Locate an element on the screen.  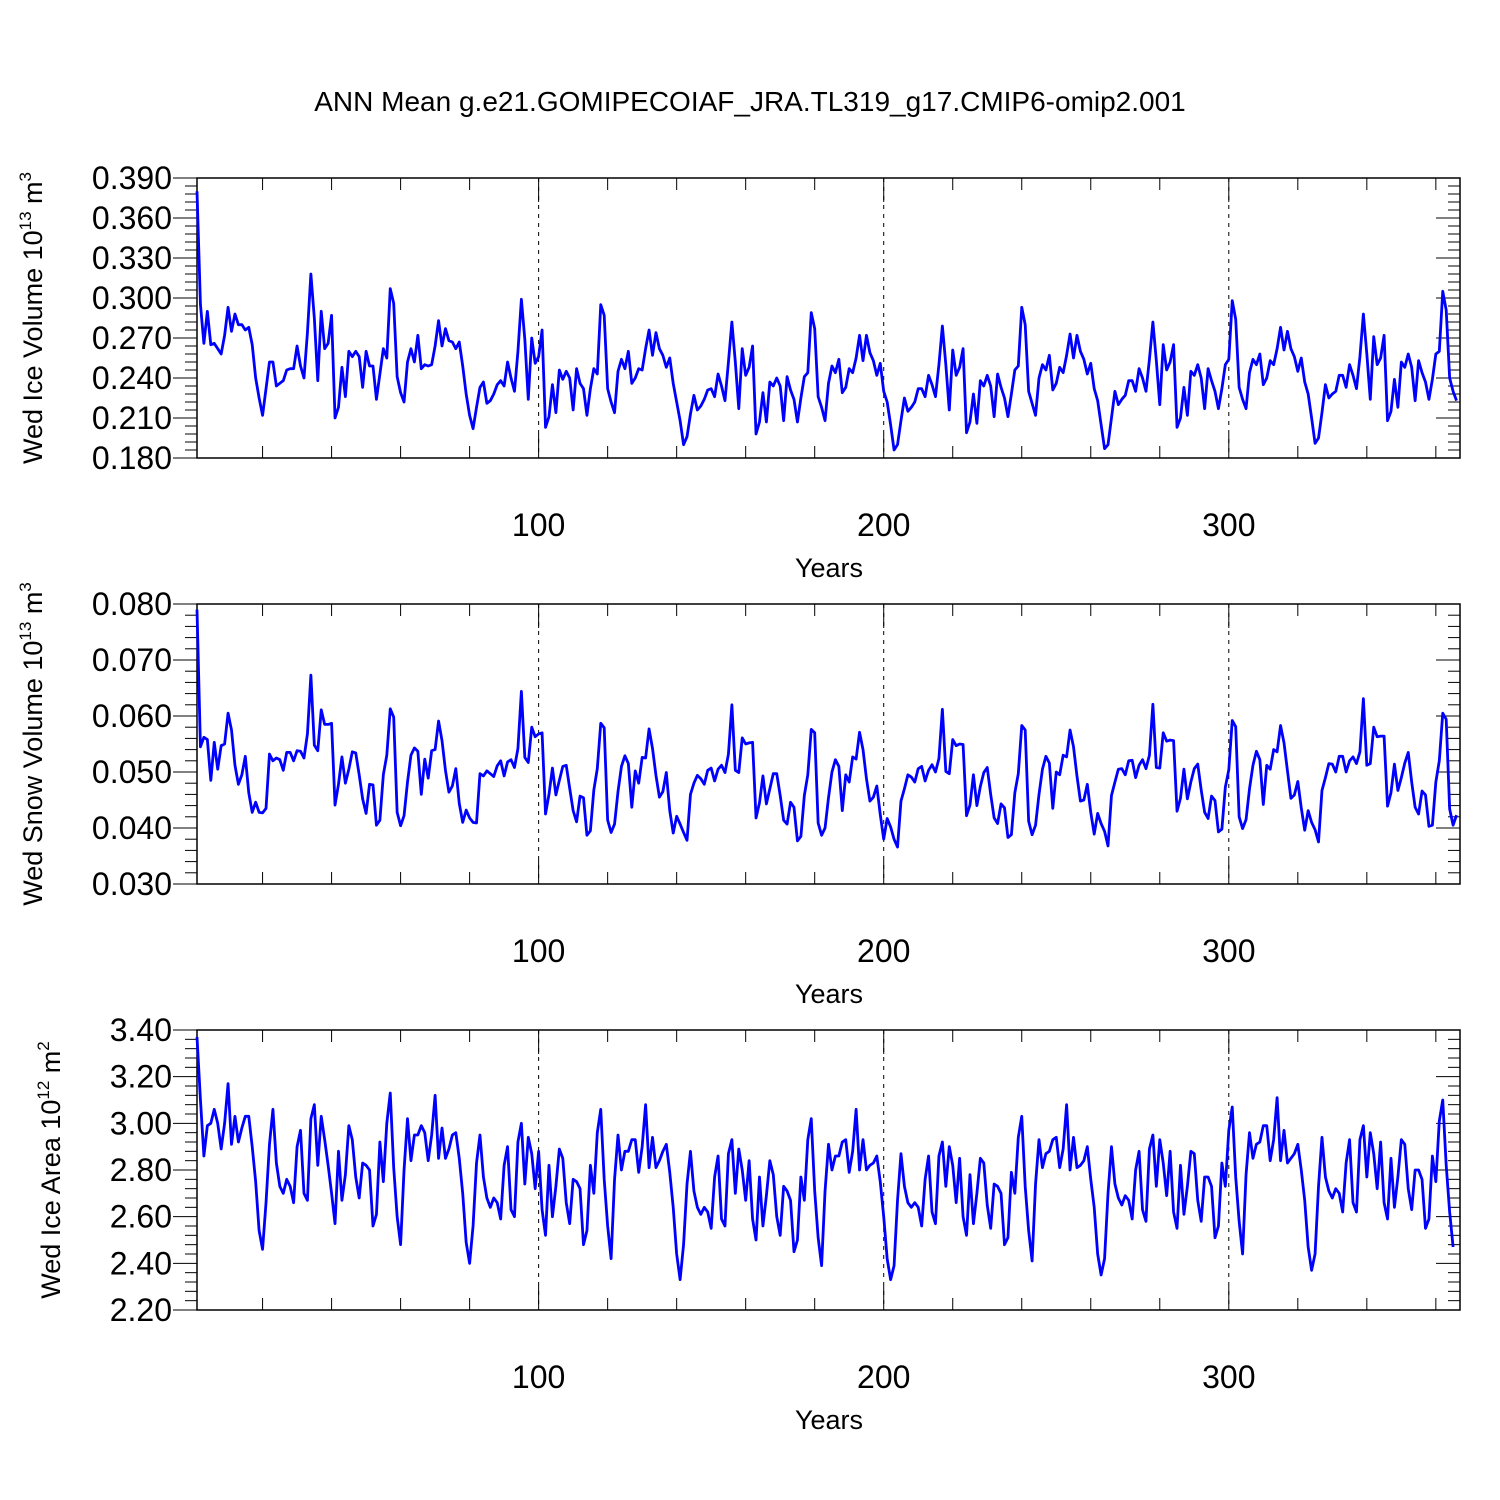
y-tick-label: 0.360 is located at coordinates (132, 218).